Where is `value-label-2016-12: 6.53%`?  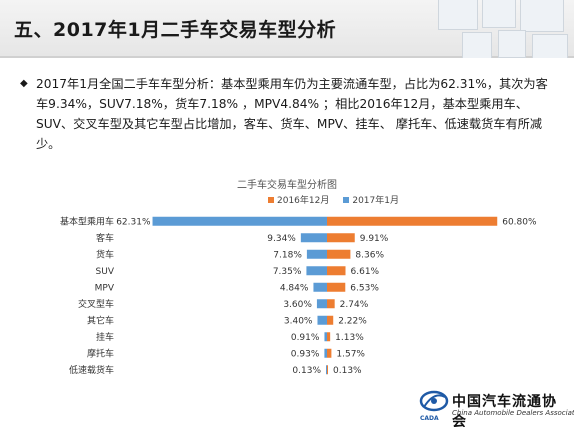
value-label-2016-12: 6.53% is located at coordinates (364, 288).